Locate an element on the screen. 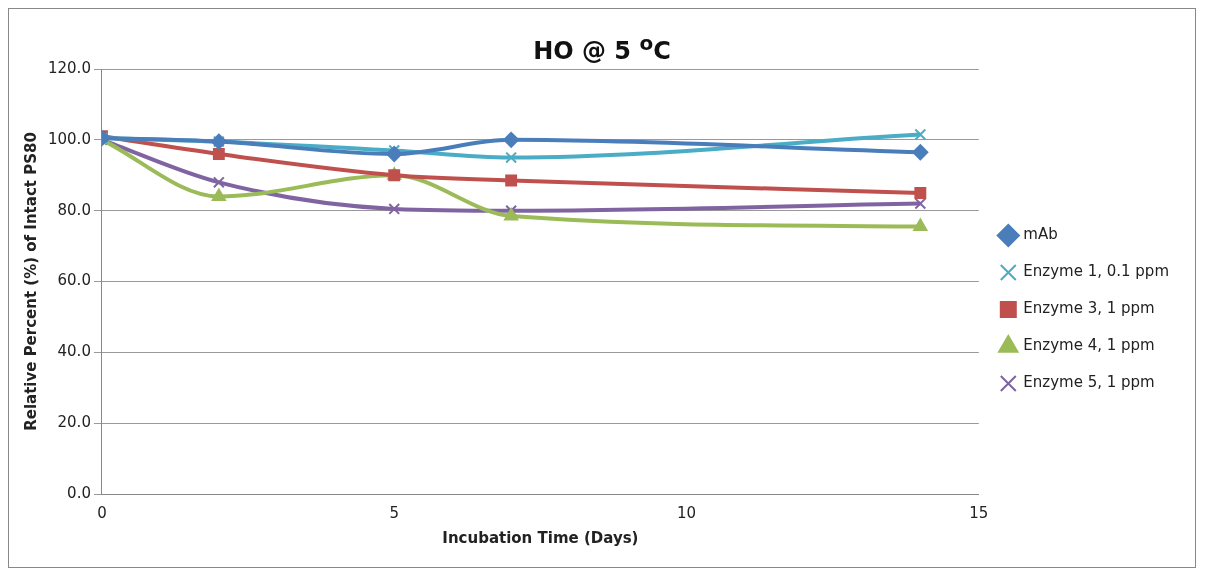  y-tick-label: 120.0 is located at coordinates (69, 67).